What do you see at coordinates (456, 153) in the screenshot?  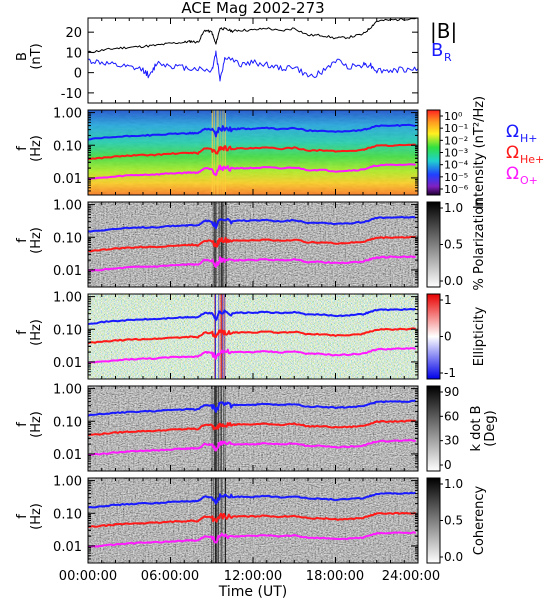 I see `colorbar-tick-label: 10⁻³` at bounding box center [456, 153].